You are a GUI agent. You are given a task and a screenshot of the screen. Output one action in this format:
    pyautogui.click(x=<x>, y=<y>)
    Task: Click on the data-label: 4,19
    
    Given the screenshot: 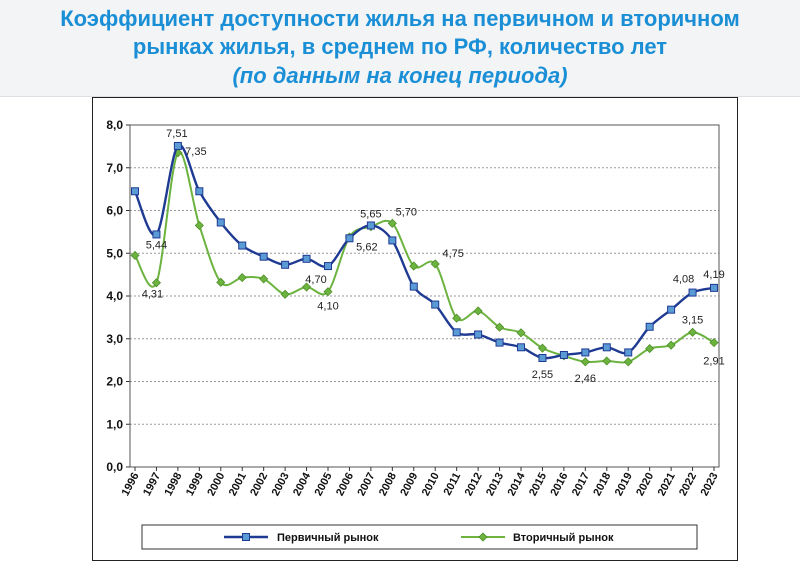 What is the action you would take?
    pyautogui.click(x=713, y=275)
    